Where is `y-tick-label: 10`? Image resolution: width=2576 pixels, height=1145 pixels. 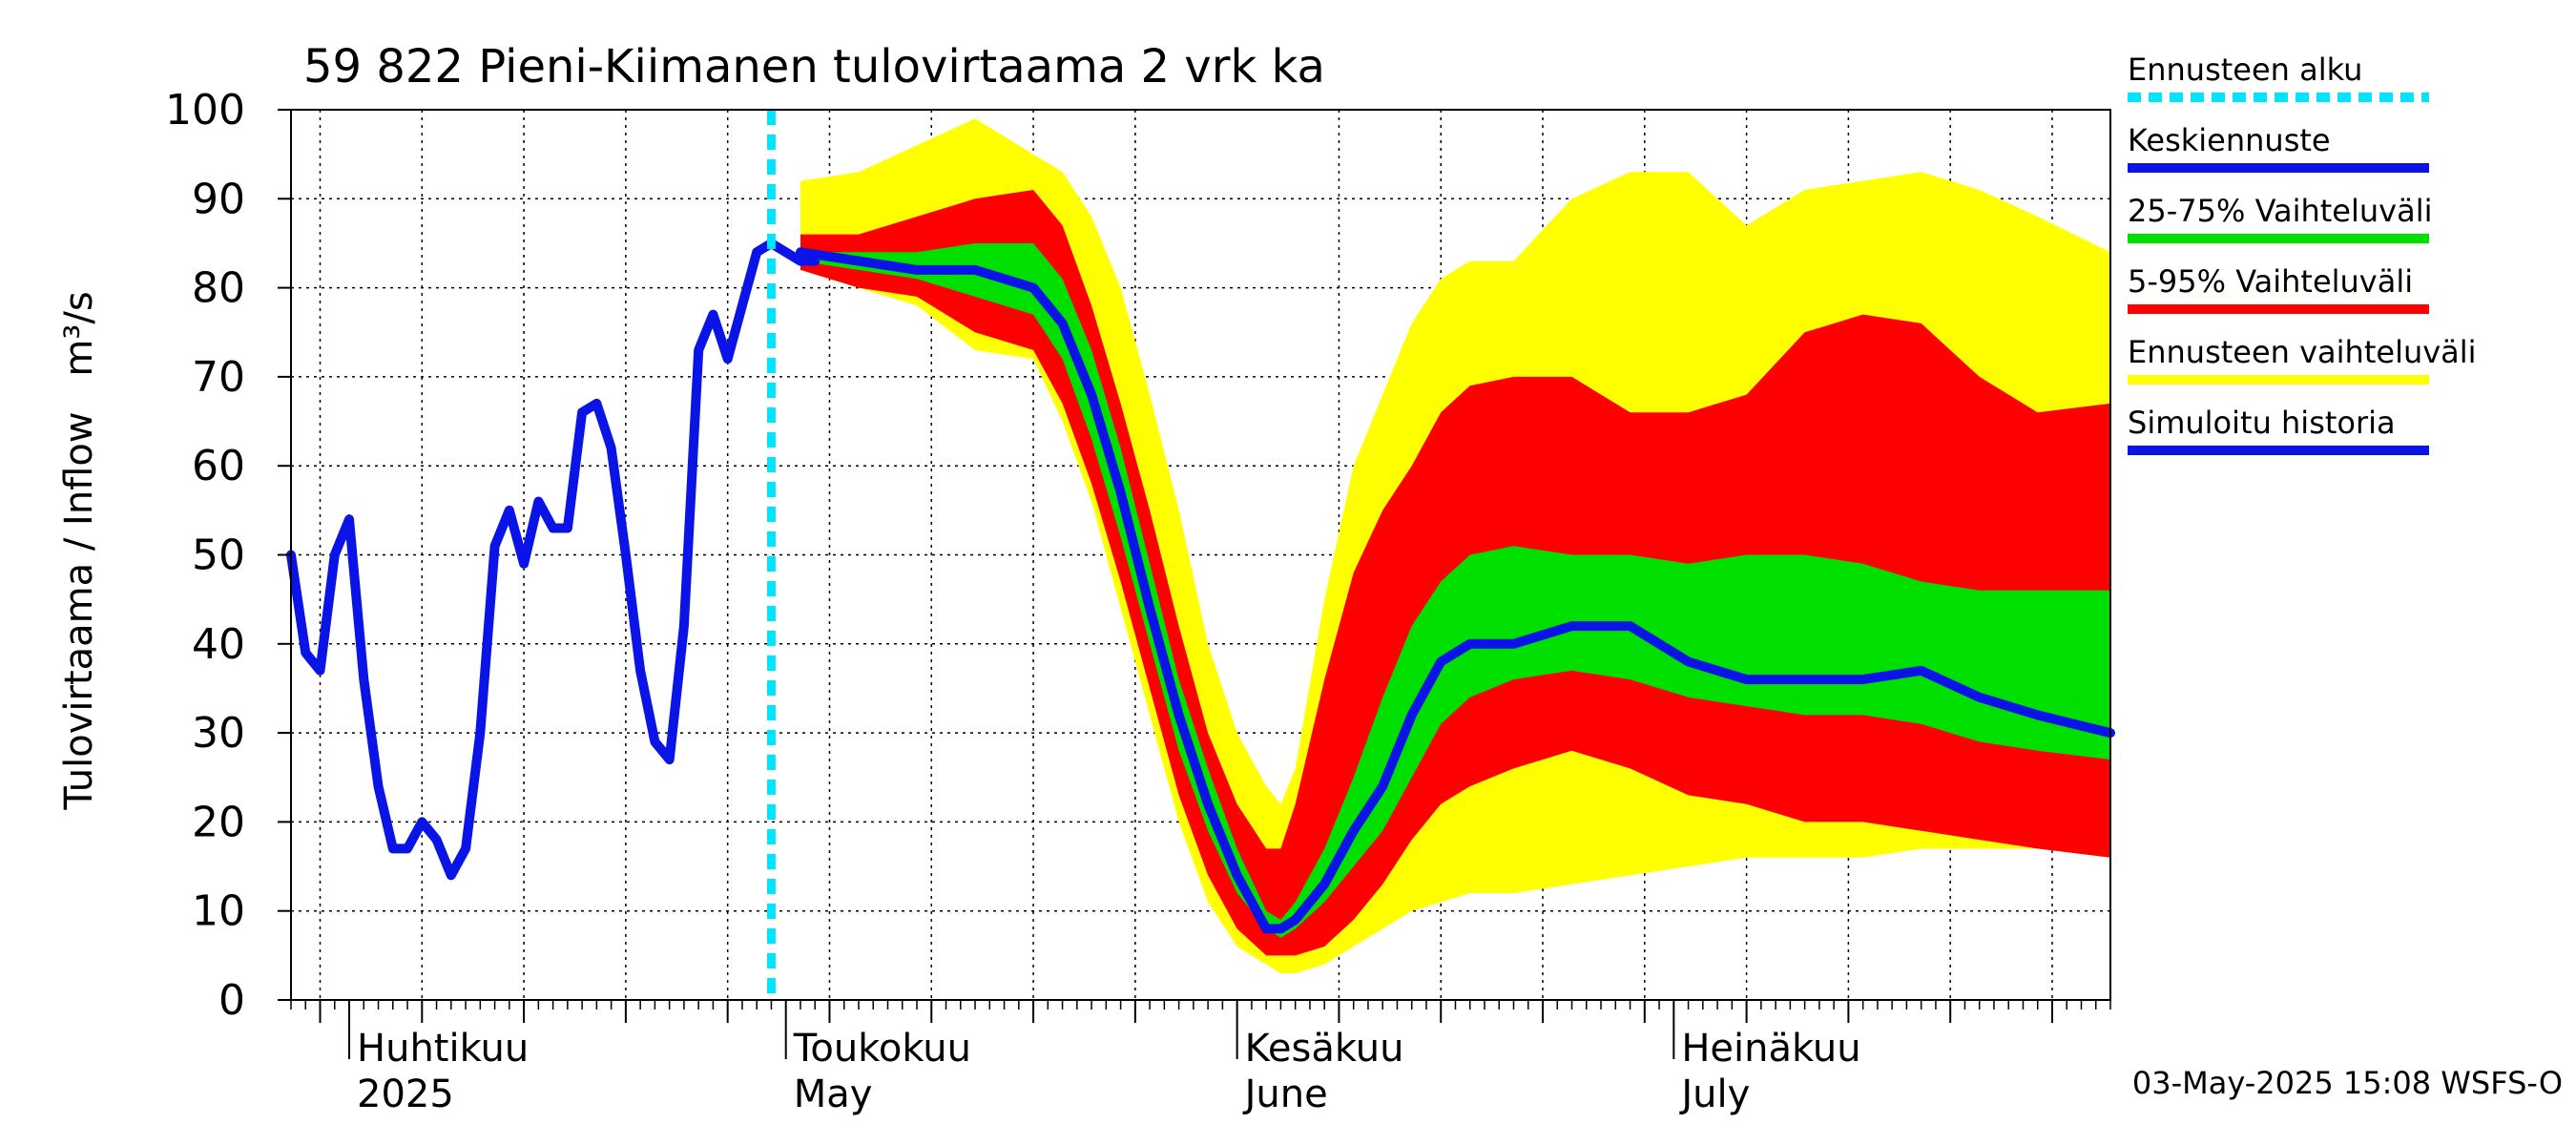 y-tick-label: 10 is located at coordinates (218, 912).